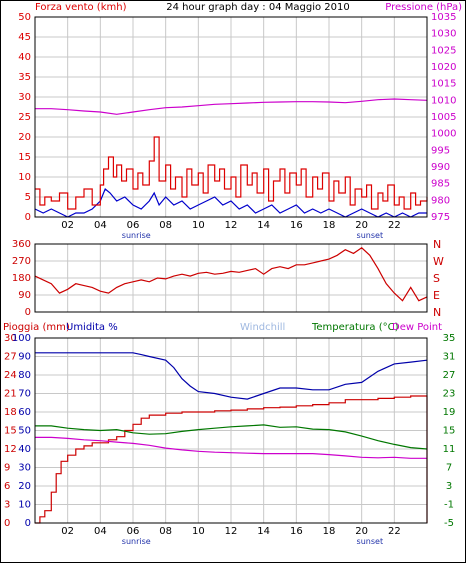 The width and height of the screenshot is (466, 563). What do you see at coordinates (10, 431) in the screenshot?
I see `rain-tick-label: 15` at bounding box center [10, 431].